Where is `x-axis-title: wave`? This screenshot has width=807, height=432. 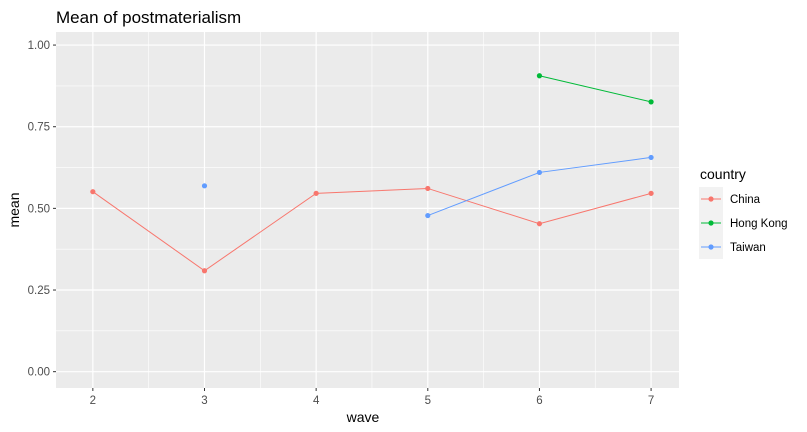 x-axis-title: wave is located at coordinates (363, 417).